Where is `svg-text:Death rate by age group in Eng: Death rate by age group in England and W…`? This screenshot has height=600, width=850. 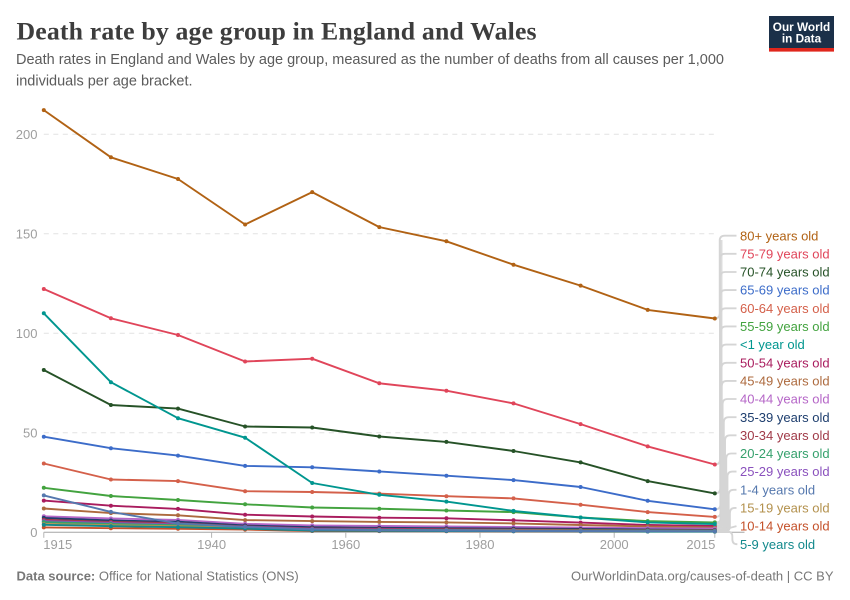 svg-text:Death rate by age group in Eng: Death rate by age group in England and W… is located at coordinates (277, 30).